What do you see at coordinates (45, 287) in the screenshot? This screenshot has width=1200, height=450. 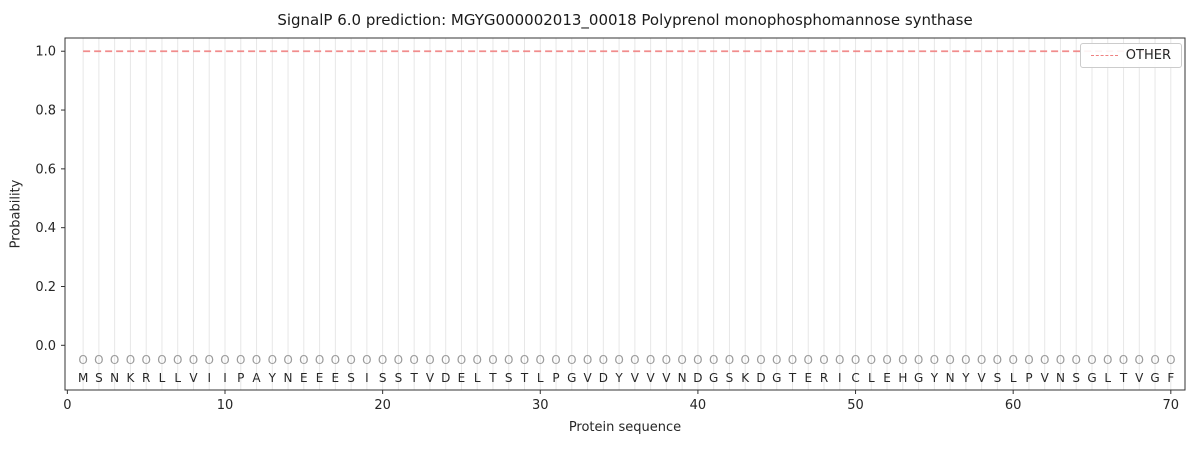 I see `svg-text: 0.2` at bounding box center [45, 287].